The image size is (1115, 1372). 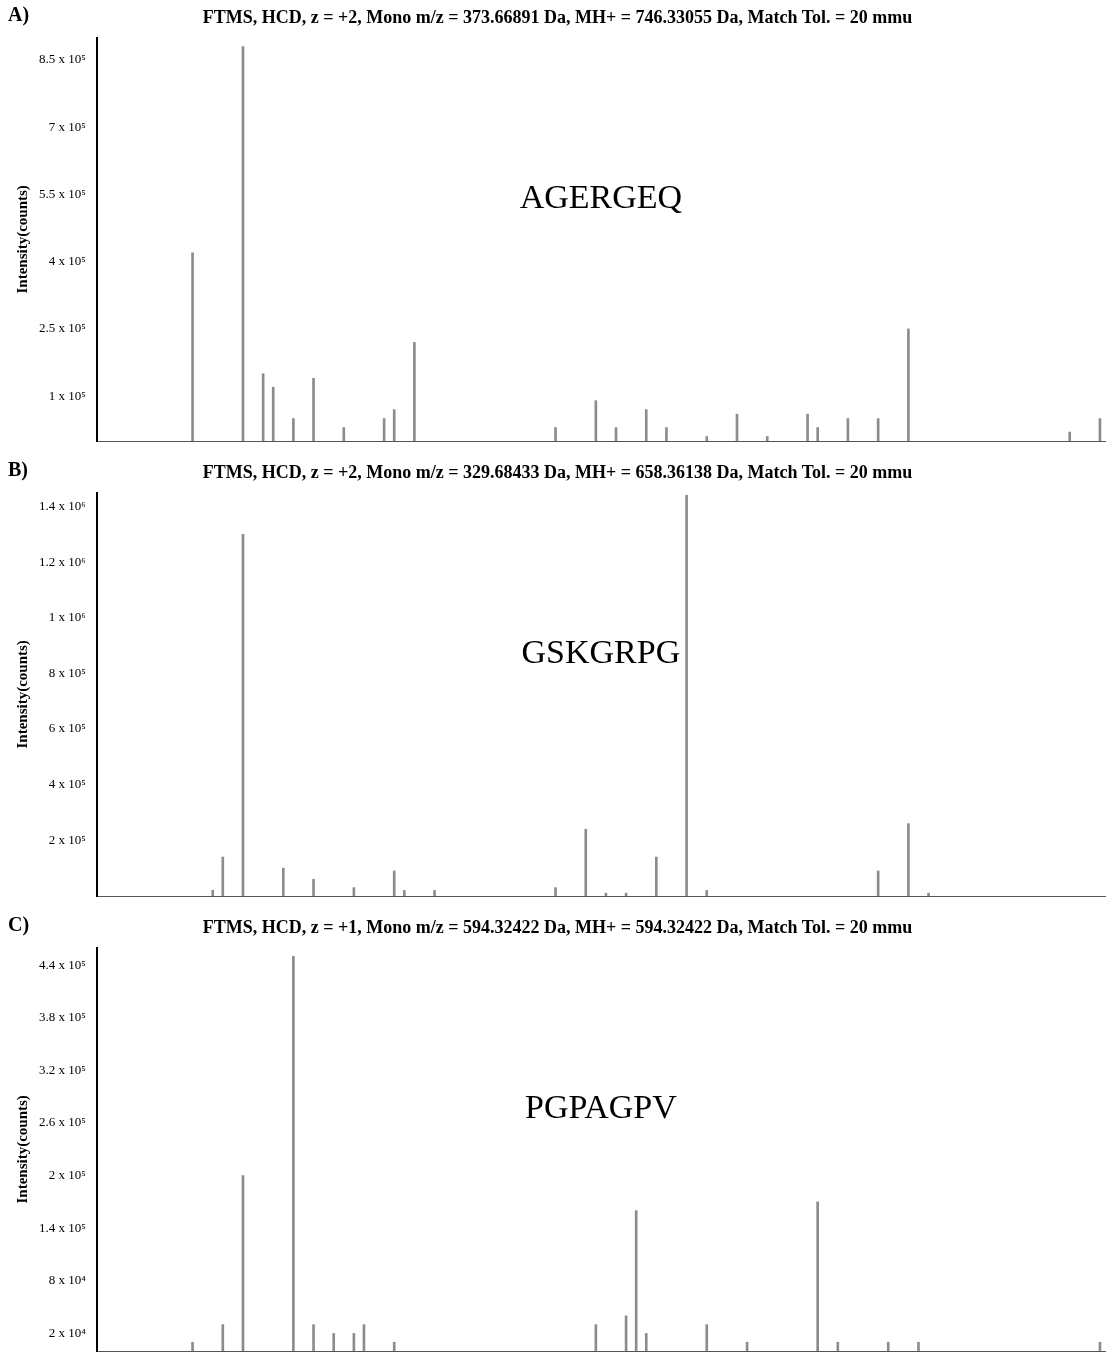 I want to click on chart-title: FTMS, HCD, z = +2, Mono m/z = 373.66891 Da, MH+ = 746.33055 Da, Match Tol. = 20 mmu, so click(x=557, y=17).